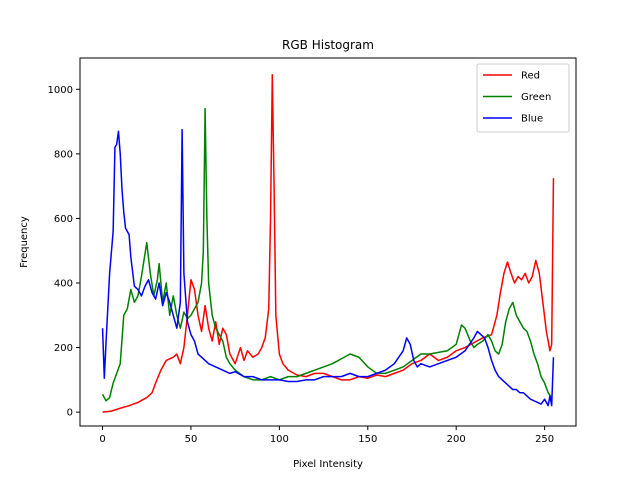  I want to click on y-tick-label: 200, so click(63, 348).